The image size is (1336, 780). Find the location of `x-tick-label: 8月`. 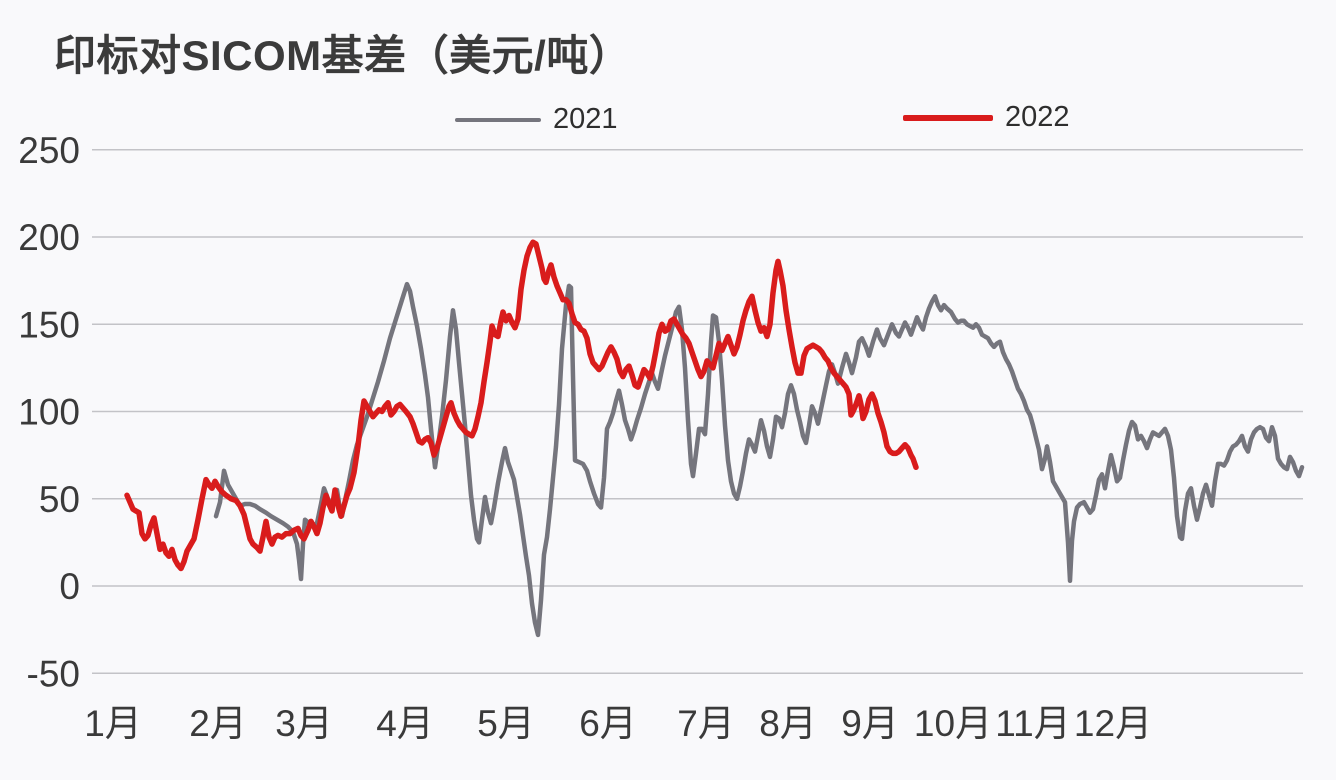

x-tick-label: 8月 is located at coordinates (788, 723).